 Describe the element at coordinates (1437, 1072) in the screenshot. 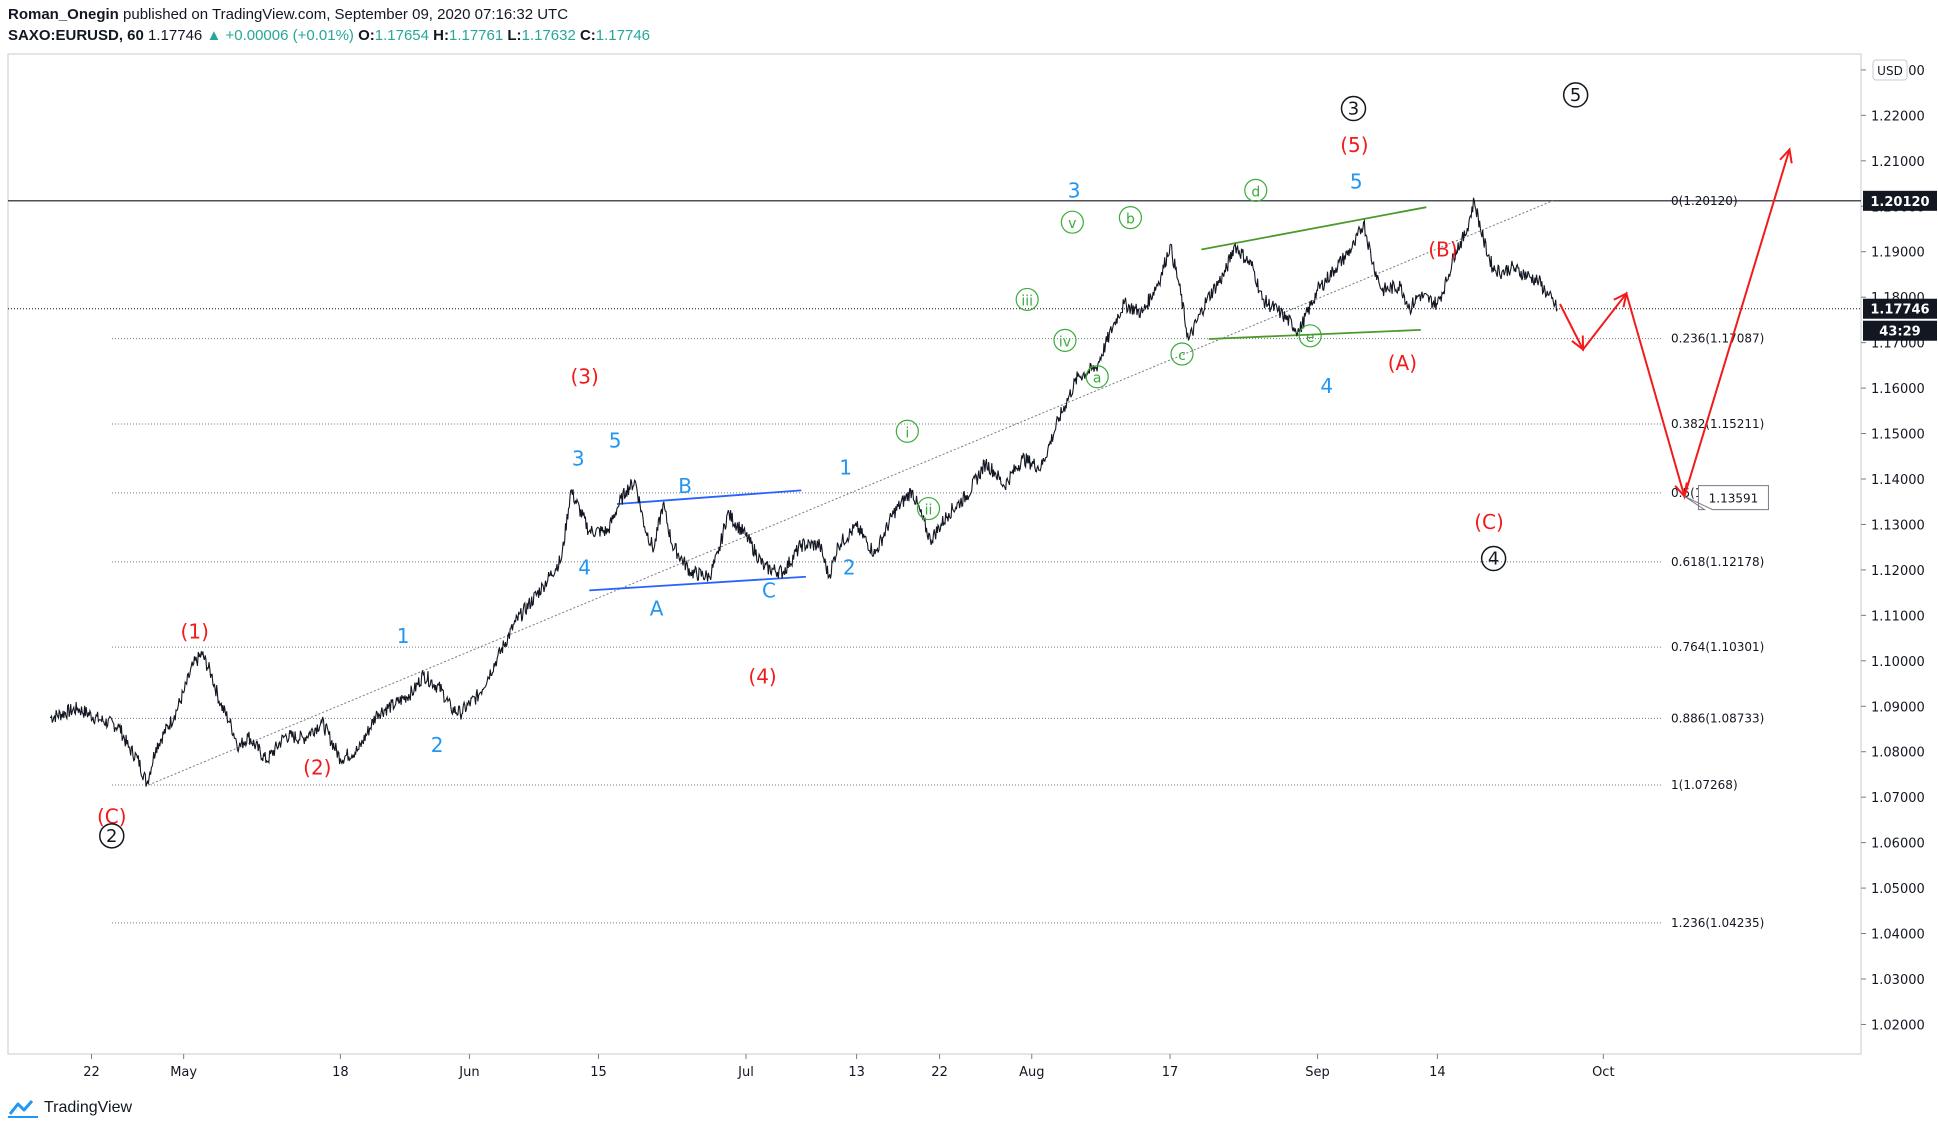

I see `time-tick-label: 14` at that location.